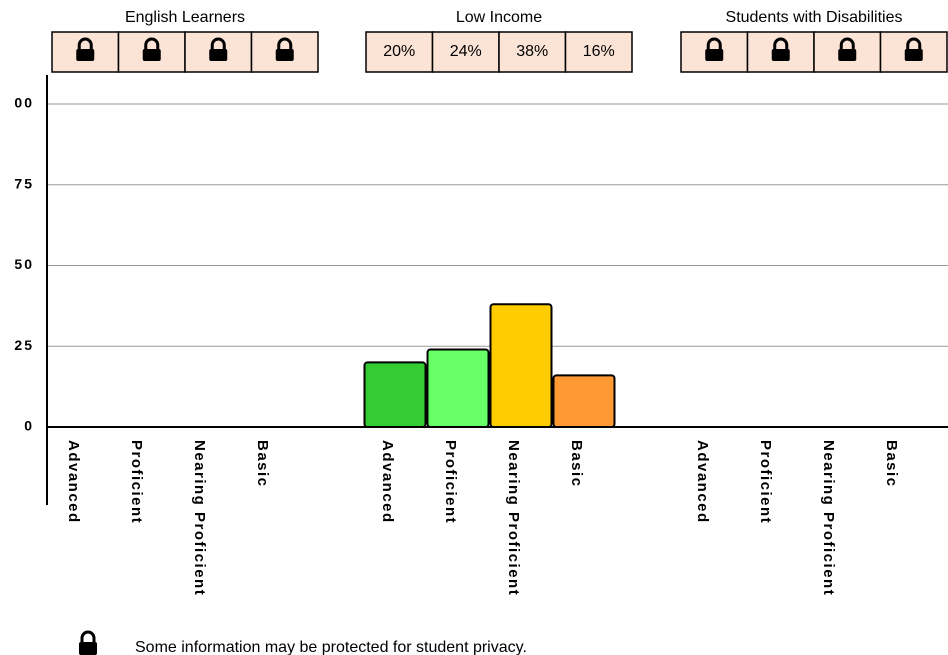  Describe the element at coordinates (24, 264) in the screenshot. I see `y-tick-label: 50` at that location.